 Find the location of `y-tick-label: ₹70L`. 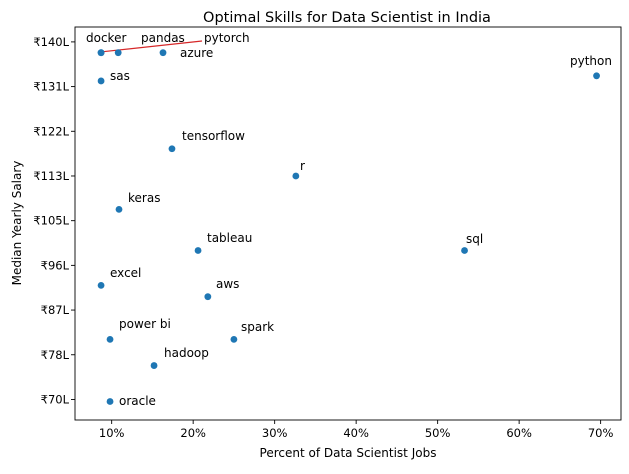

y-tick-label: ₹70L is located at coordinates (55, 399).